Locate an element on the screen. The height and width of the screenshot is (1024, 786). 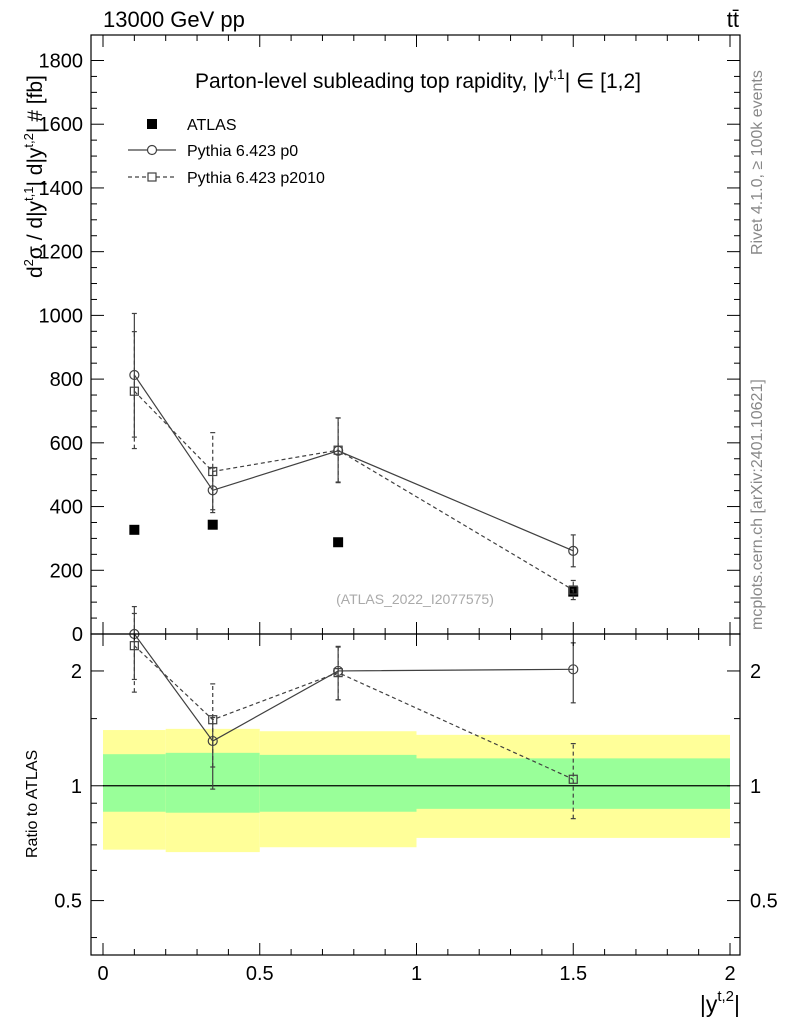
ratio-ytick-label: 0.5 is located at coordinates (68, 902).